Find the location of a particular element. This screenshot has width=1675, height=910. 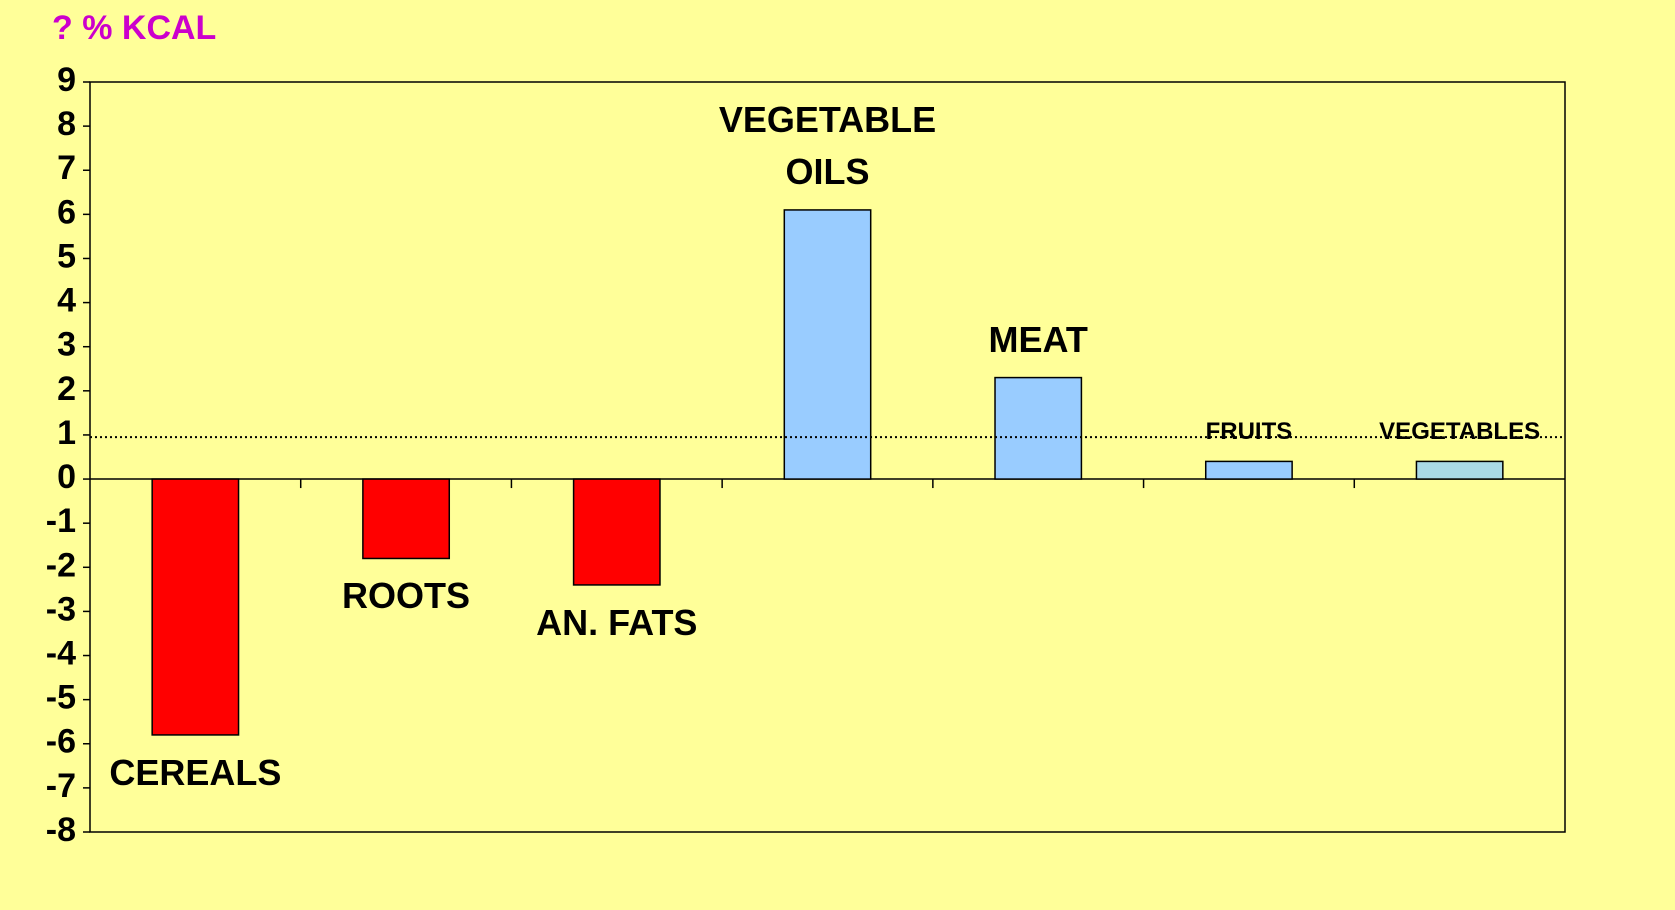

y-tick-label: -4 is located at coordinates (61, 654).